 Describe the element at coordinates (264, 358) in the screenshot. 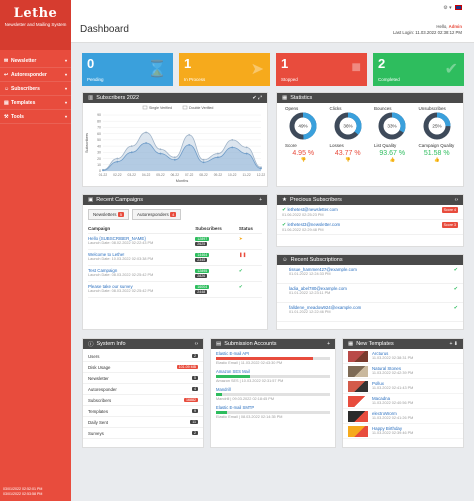

I see `usage-fill` at that location.